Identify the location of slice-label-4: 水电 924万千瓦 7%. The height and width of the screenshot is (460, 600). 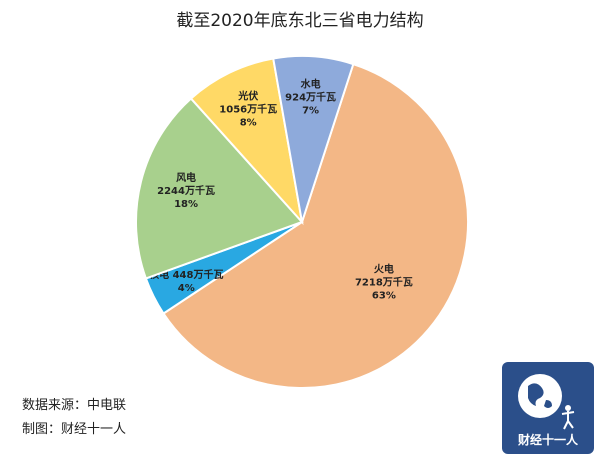
(310, 96).